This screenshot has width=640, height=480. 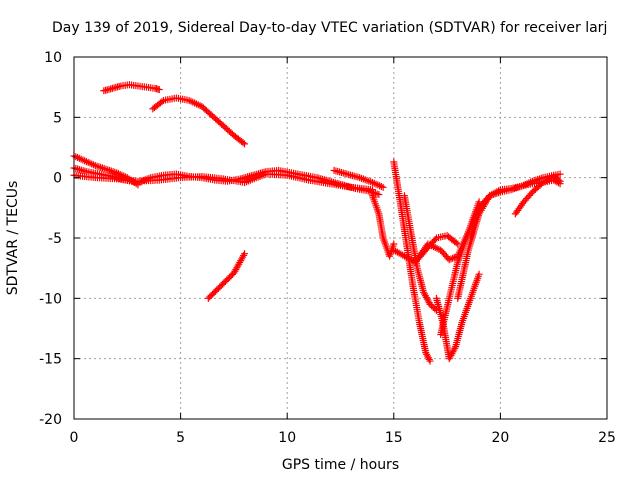 What do you see at coordinates (55, 239) in the screenshot?
I see `y-tick-label: -5` at bounding box center [55, 239].